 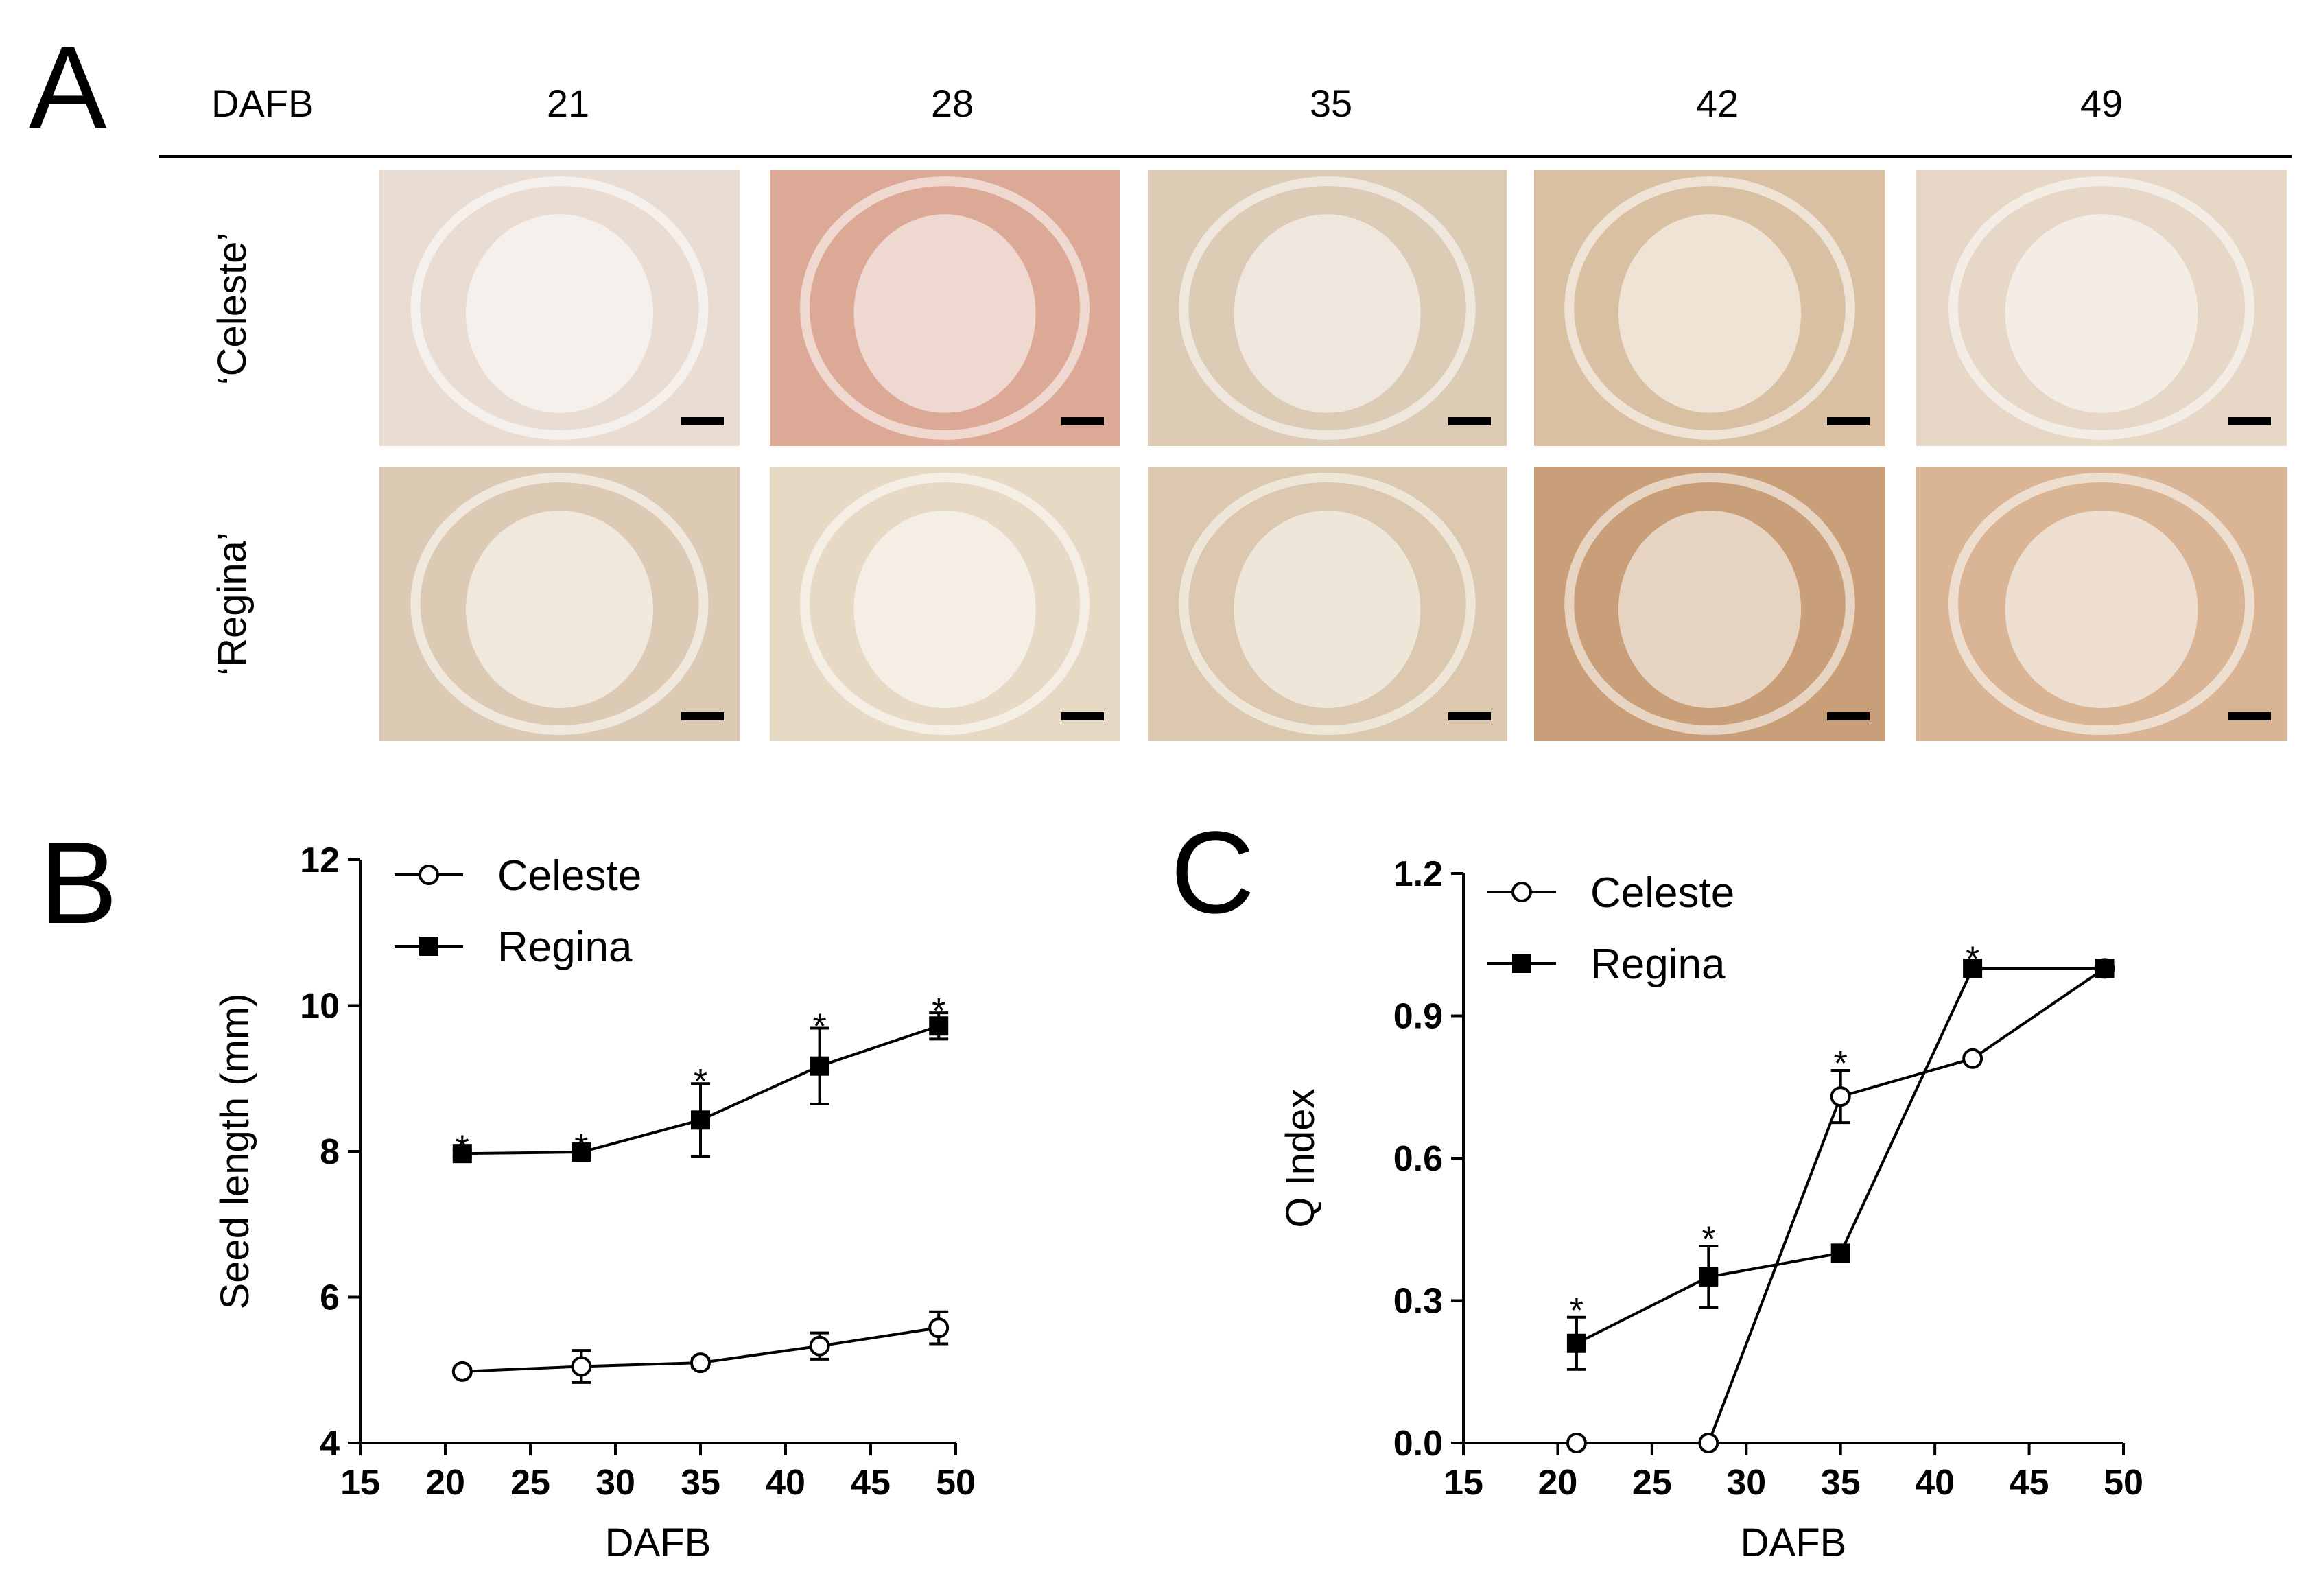 I want to click on y-tick-label: 6, so click(x=330, y=1298).